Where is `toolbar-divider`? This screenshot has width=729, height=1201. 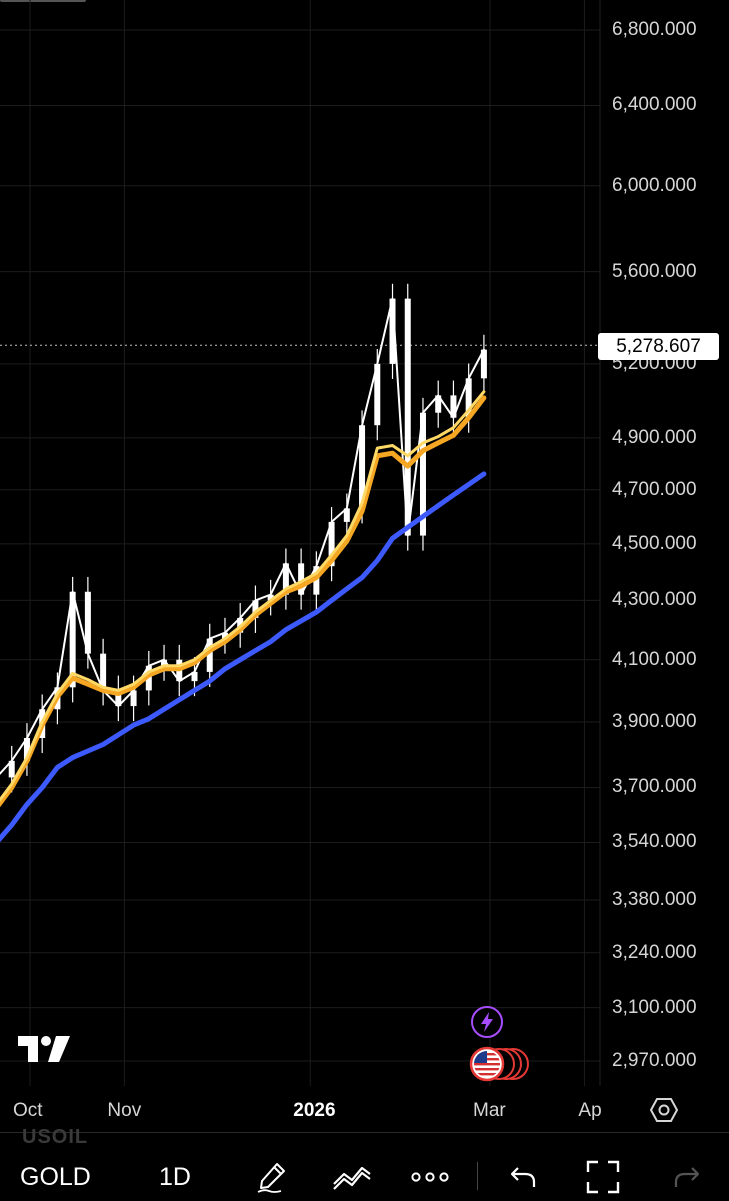
toolbar-divider is located at coordinates (477, 1176).